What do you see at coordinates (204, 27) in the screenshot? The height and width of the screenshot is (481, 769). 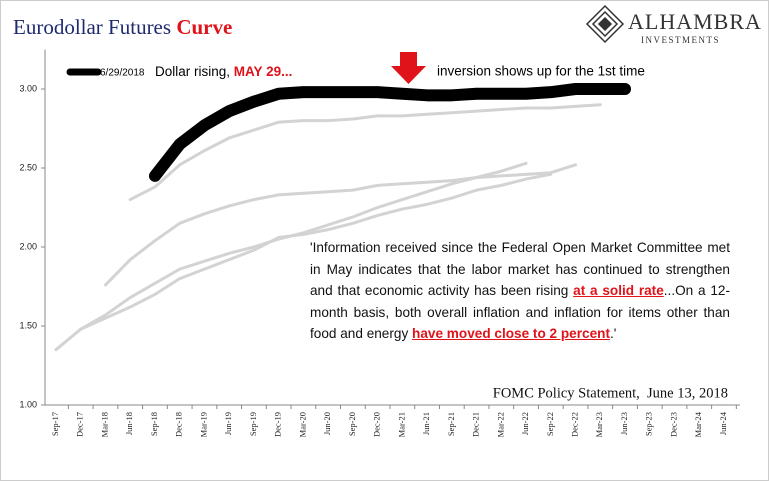 I see `title-emphasis: Curve` at bounding box center [204, 27].